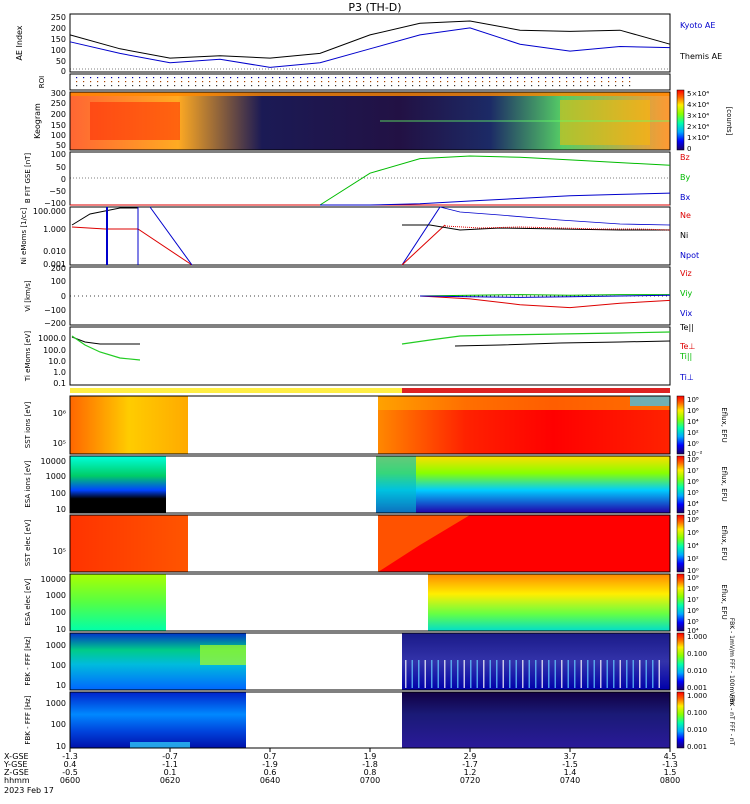 The image size is (750, 804). Describe the element at coordinates (28, 178) in the screenshot. I see `bfield-ylabel: B FIT GSE [nT]` at that location.